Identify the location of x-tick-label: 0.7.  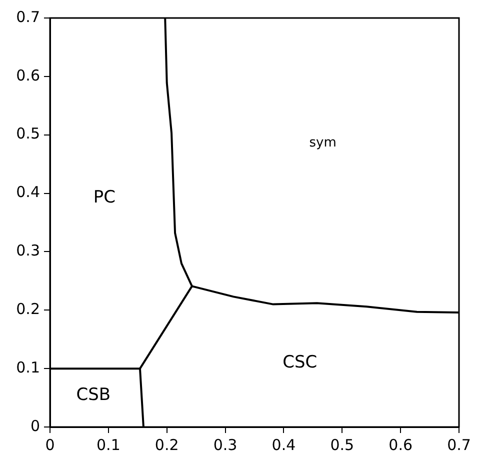
(459, 445).